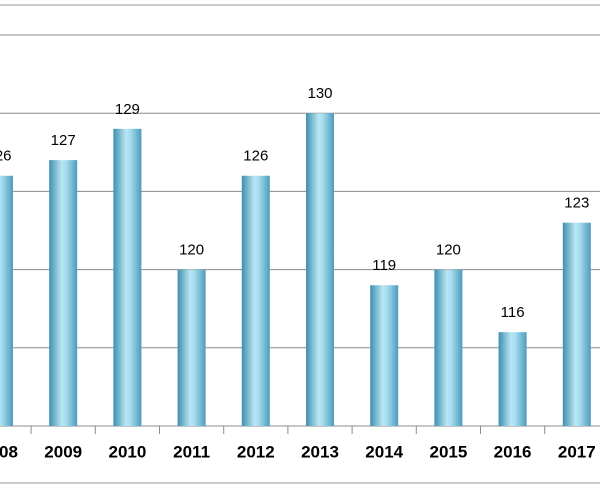 This screenshot has height=490, width=600. Describe the element at coordinates (256, 451) in the screenshot. I see `x-tick-label: 2012` at that location.